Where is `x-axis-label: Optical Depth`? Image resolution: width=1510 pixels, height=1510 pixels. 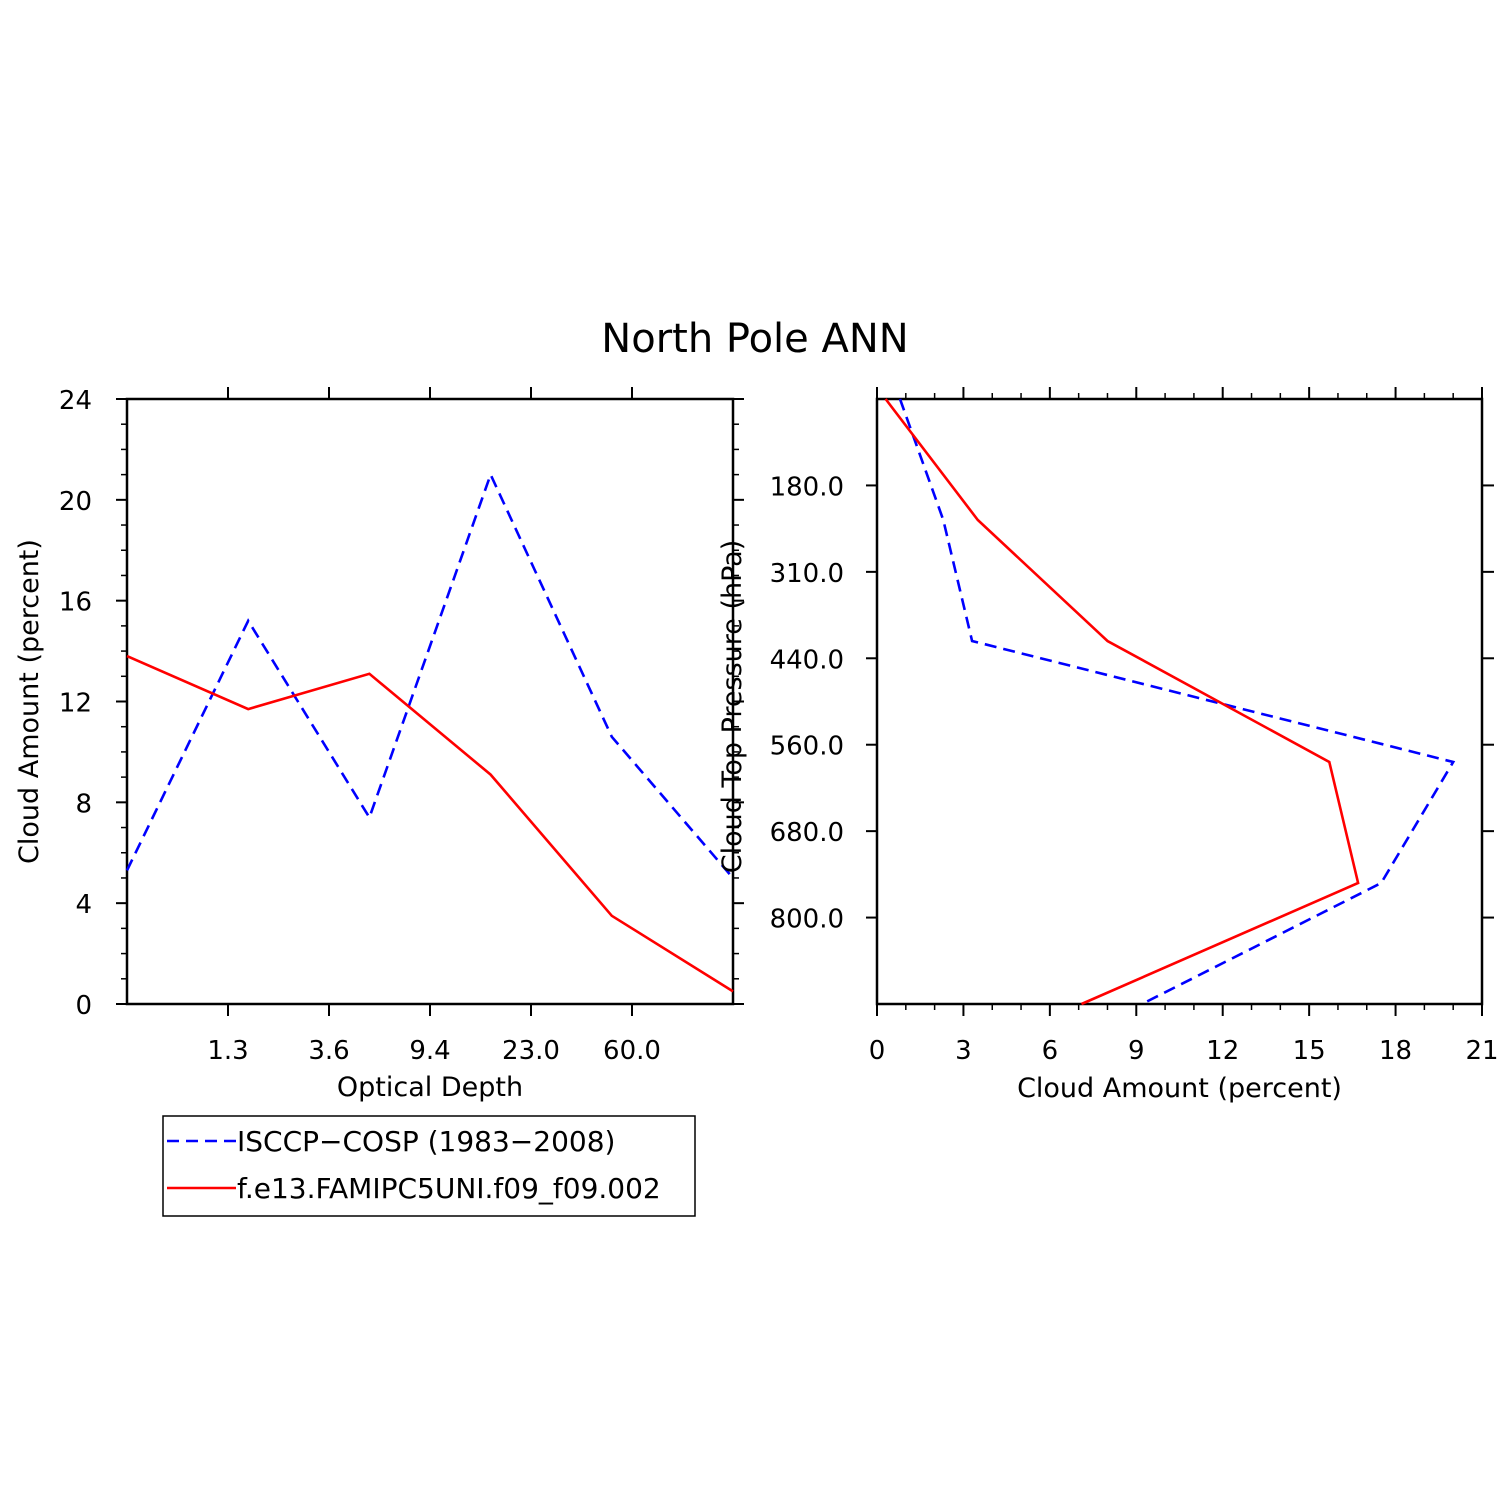 x-axis-label: Optical Depth is located at coordinates (430, 1087).